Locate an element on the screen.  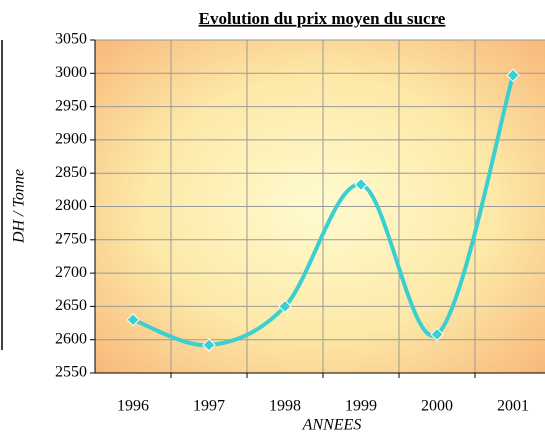
x-axis-label: ANNEES is located at coordinates (332, 425).